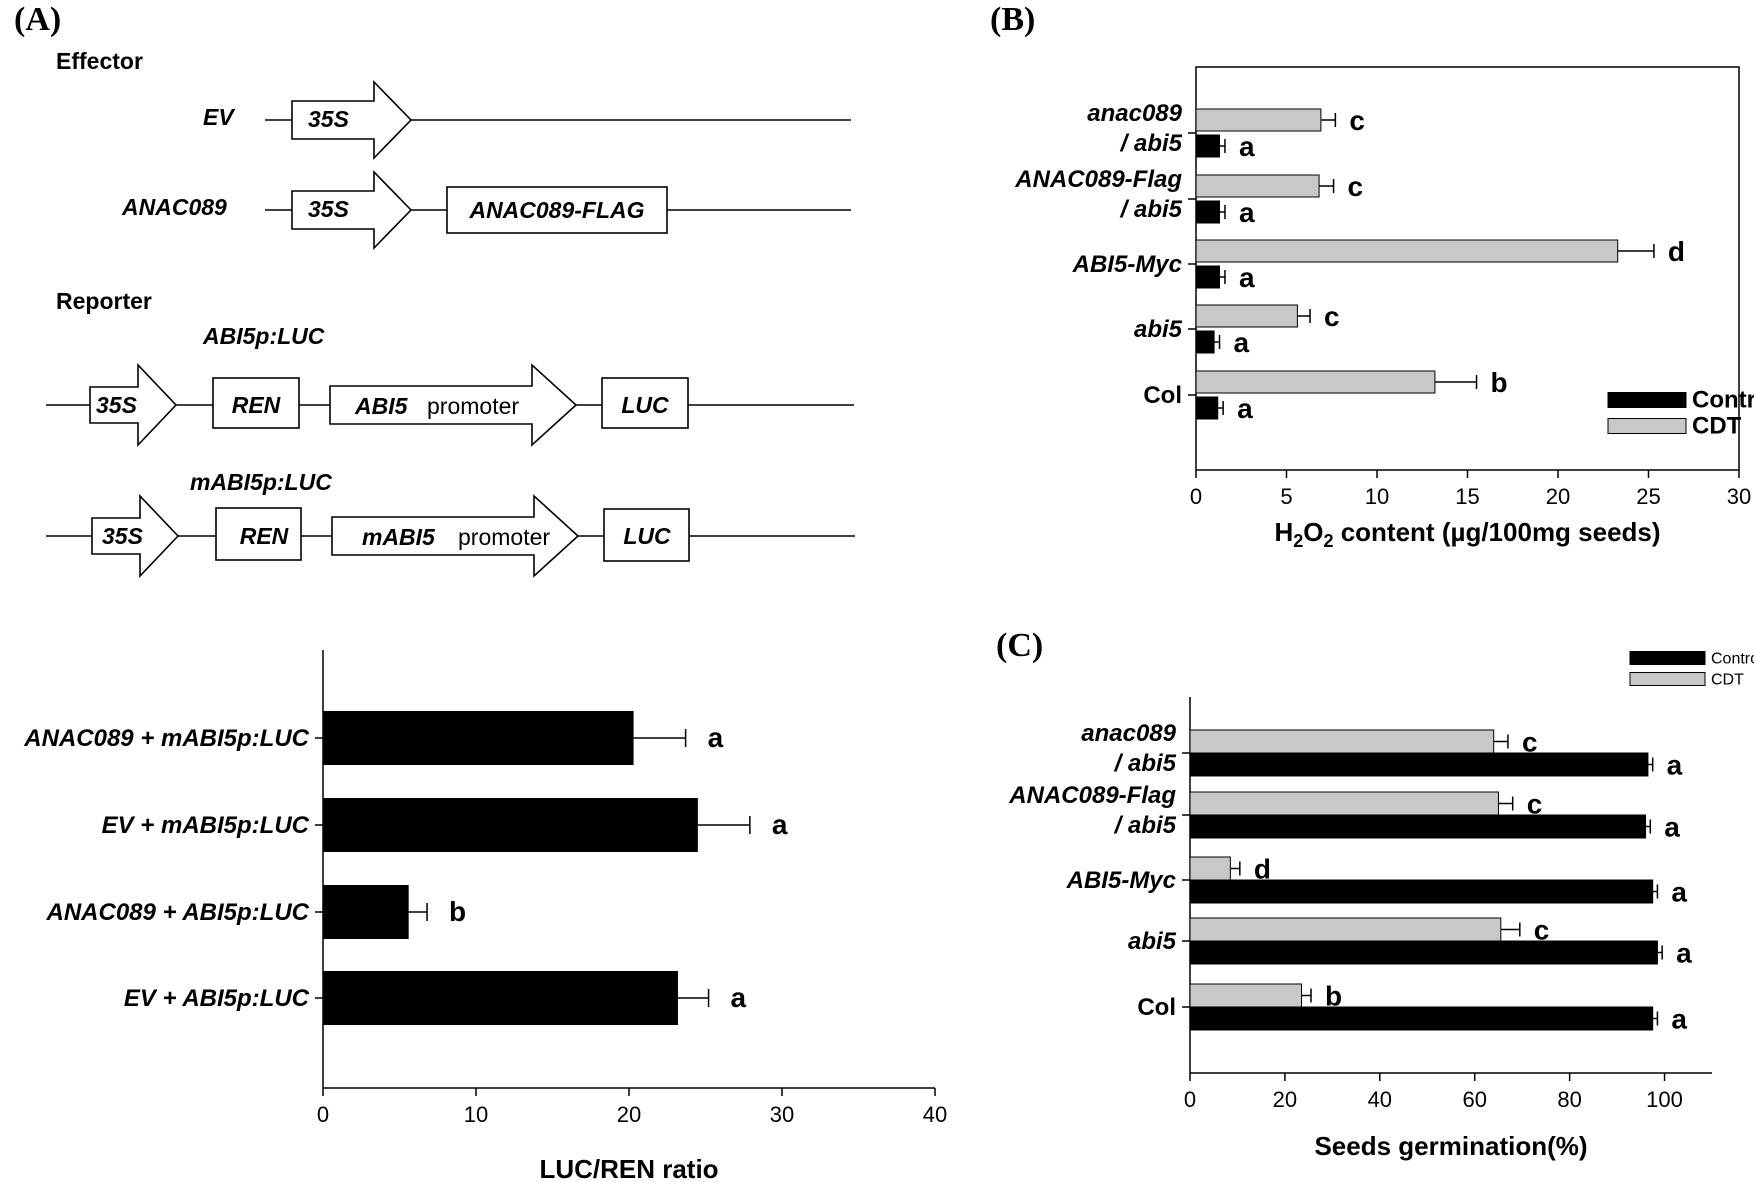 This screenshot has width=1754, height=1182. What do you see at coordinates (174, 207) in the screenshot?
I see `anac089-effector-label: ANAC089` at bounding box center [174, 207].